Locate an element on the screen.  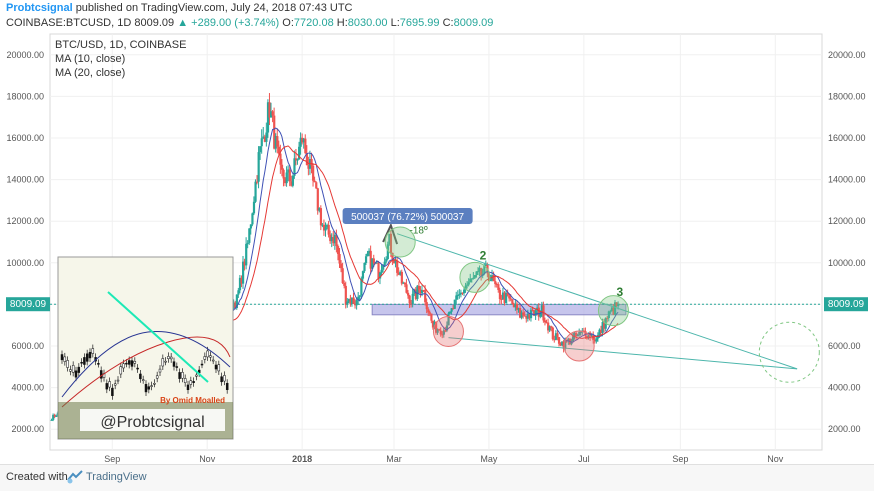
projection-circle is located at coordinates (789, 352).